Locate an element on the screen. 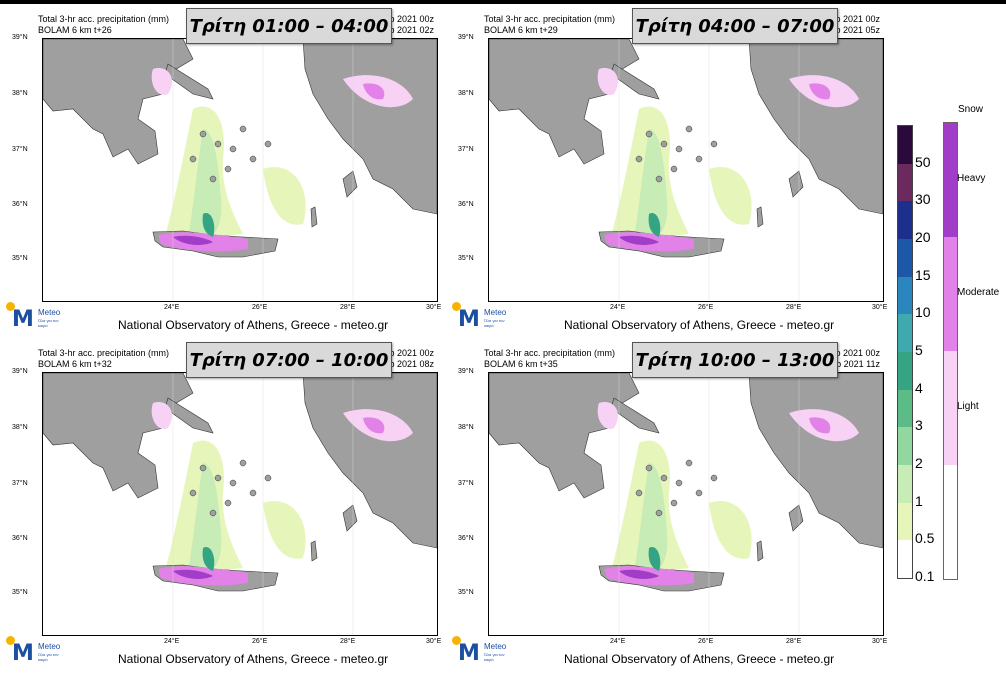 This screenshot has width=1006, height=683. lat-label: 39°N is located at coordinates (20, 371).